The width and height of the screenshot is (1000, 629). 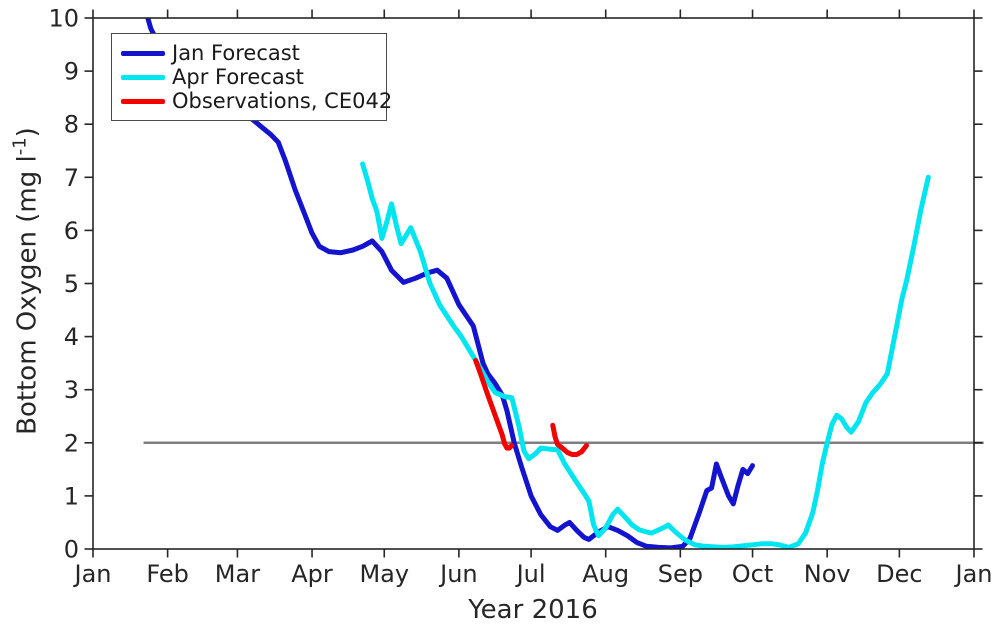 I want to click on y-axis-label-close: ), so click(x=27, y=132).